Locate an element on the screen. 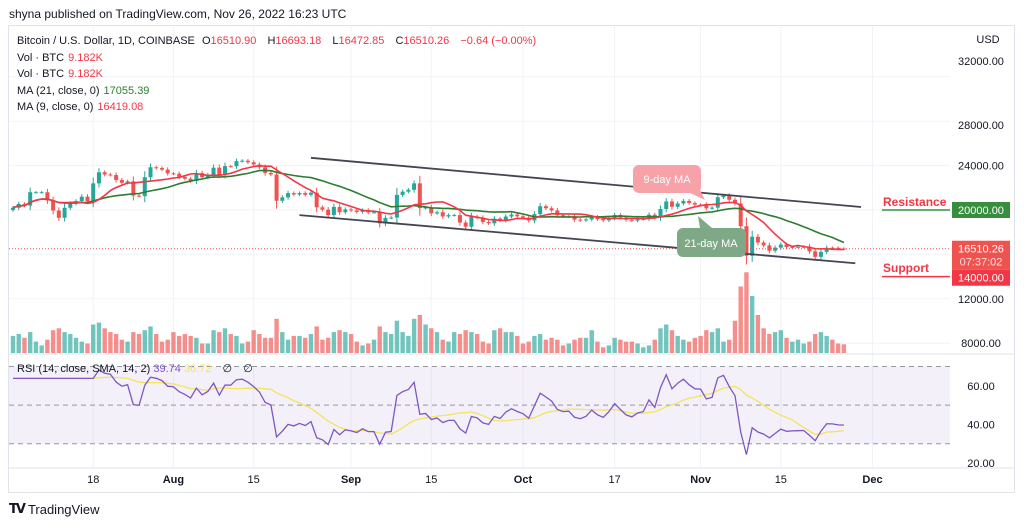  volume-legend-2: Vol · BTC 9.182K is located at coordinates (278, 74).